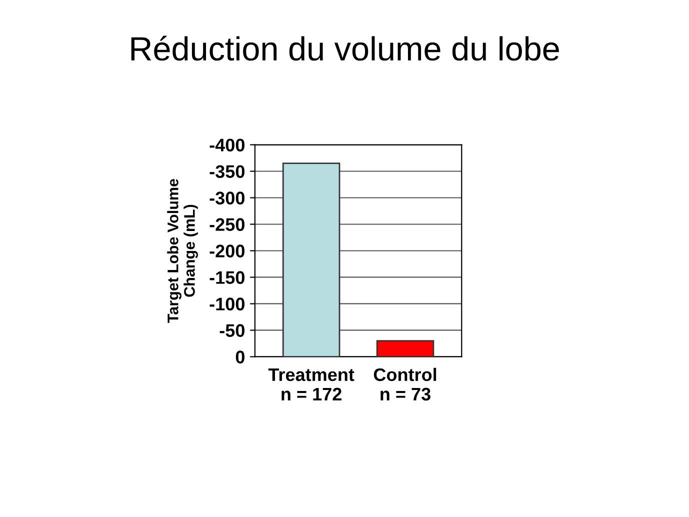  Describe the element at coordinates (345, 48) in the screenshot. I see `chart-title: Réduction du volume du lobe` at that location.